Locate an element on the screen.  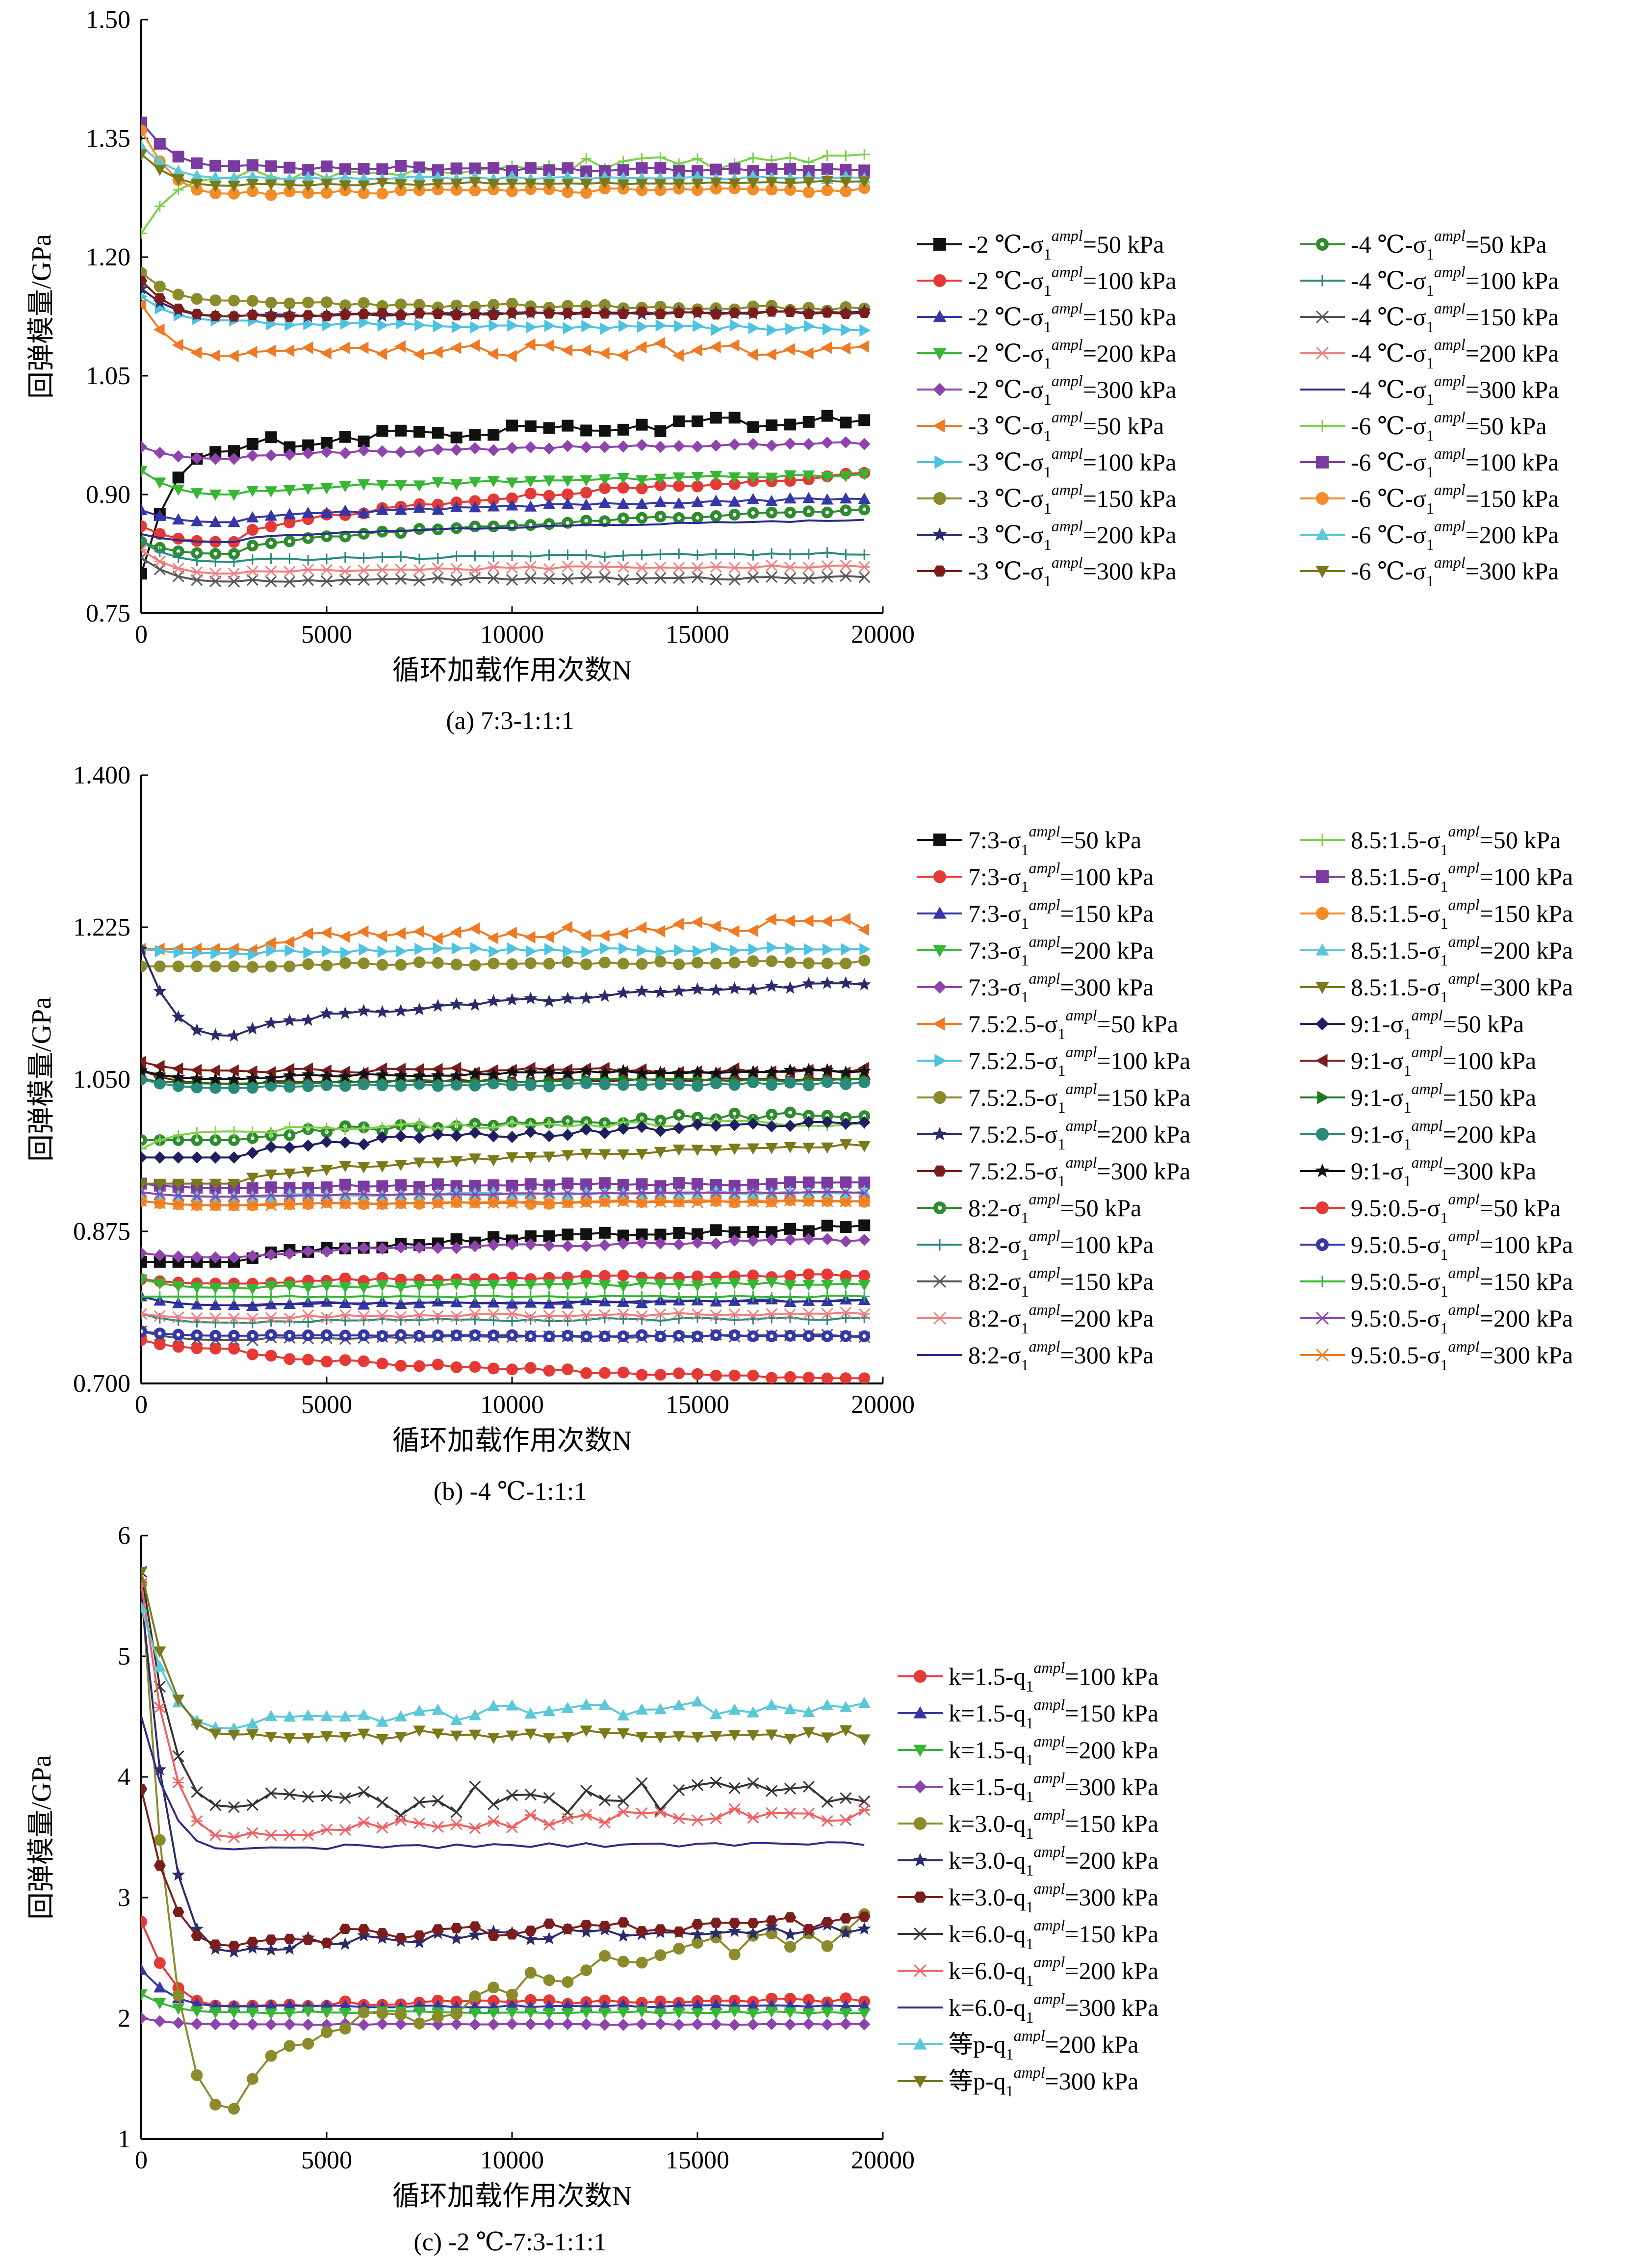
legend-label-prefix: 7:3-σ is located at coordinates (994, 876).